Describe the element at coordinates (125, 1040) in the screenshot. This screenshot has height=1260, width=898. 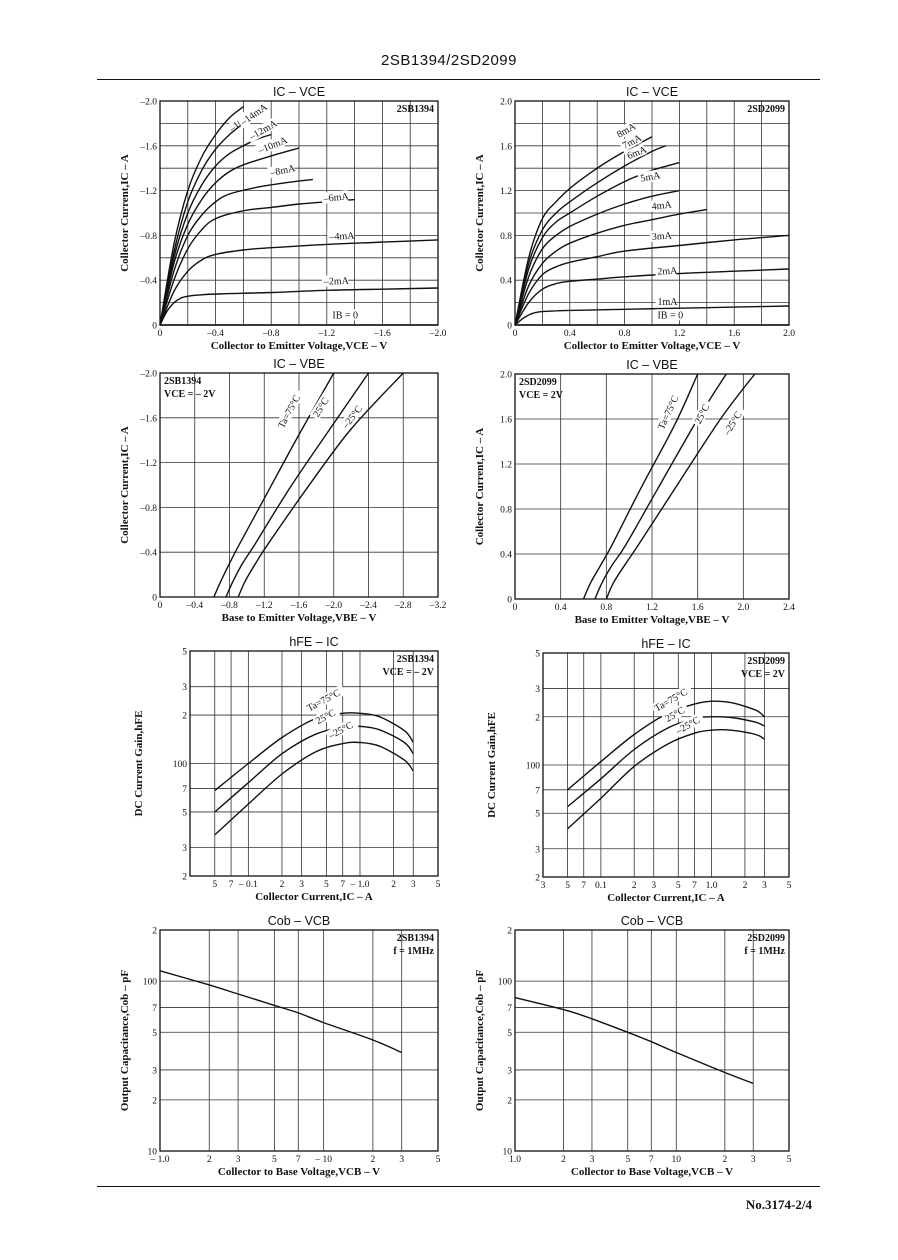
I see `y-axis-label: Output Capacitance,Cob – pF` at that location.